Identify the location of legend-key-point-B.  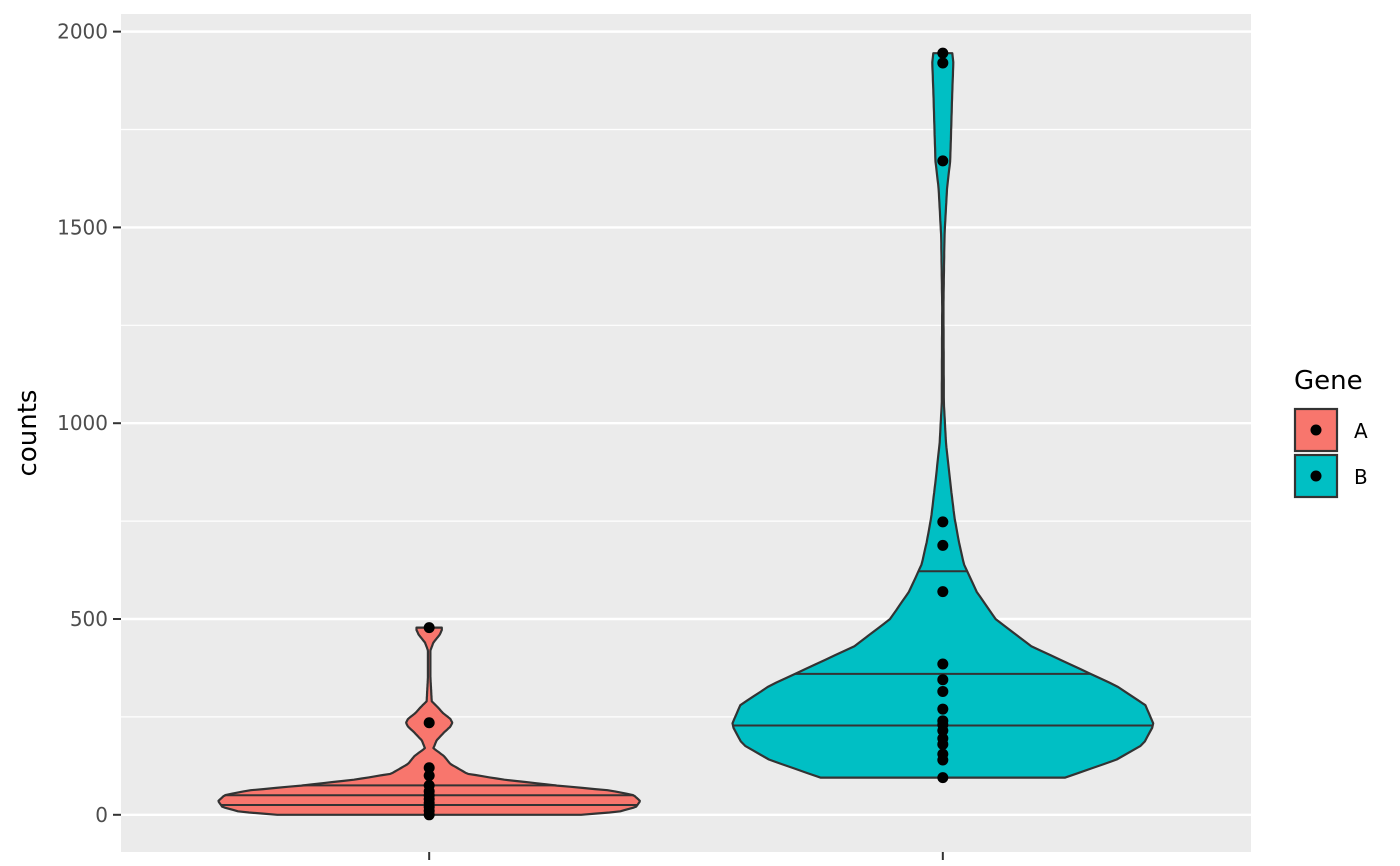
(1316, 476).